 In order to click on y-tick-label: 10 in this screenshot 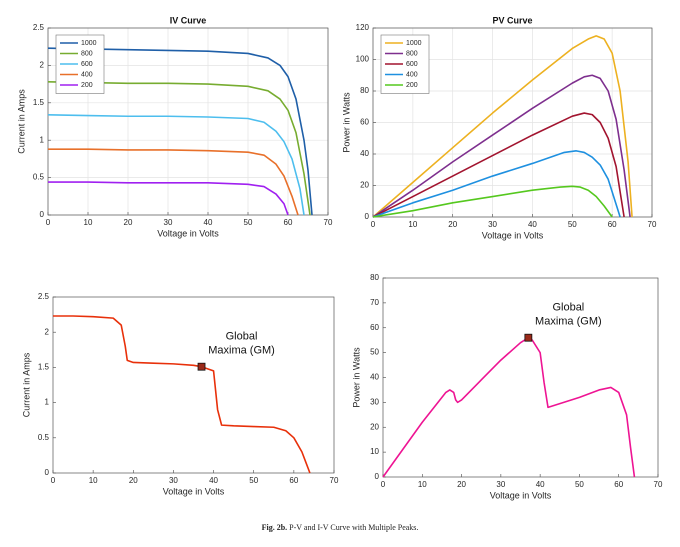, I will do `click(374, 451)`.